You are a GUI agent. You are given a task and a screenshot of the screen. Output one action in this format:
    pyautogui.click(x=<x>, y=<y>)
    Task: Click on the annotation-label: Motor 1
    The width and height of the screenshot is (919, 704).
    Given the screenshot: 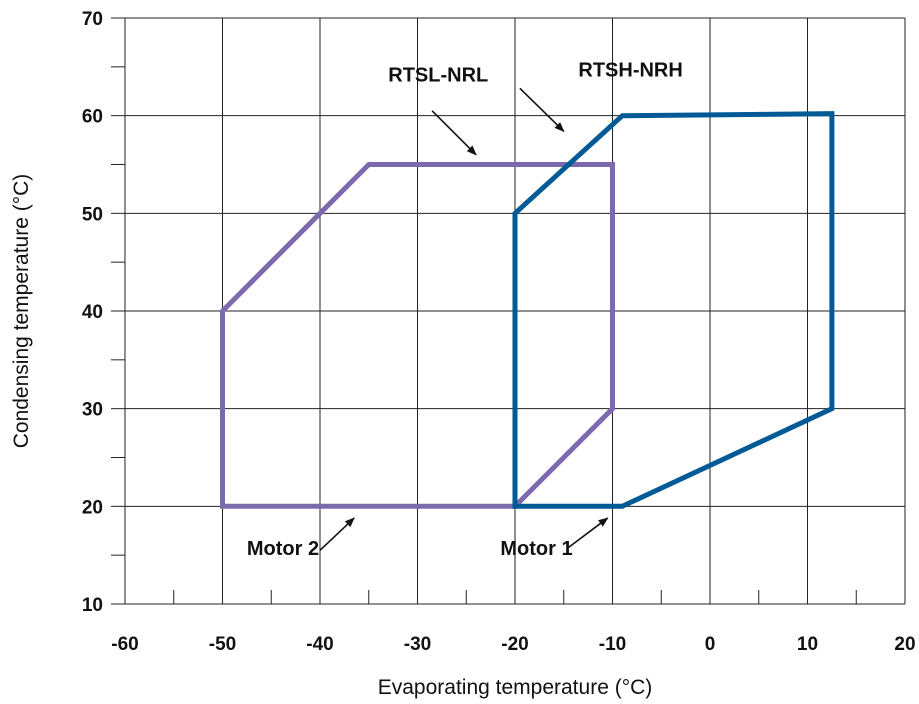 What is the action you would take?
    pyautogui.click(x=536, y=549)
    